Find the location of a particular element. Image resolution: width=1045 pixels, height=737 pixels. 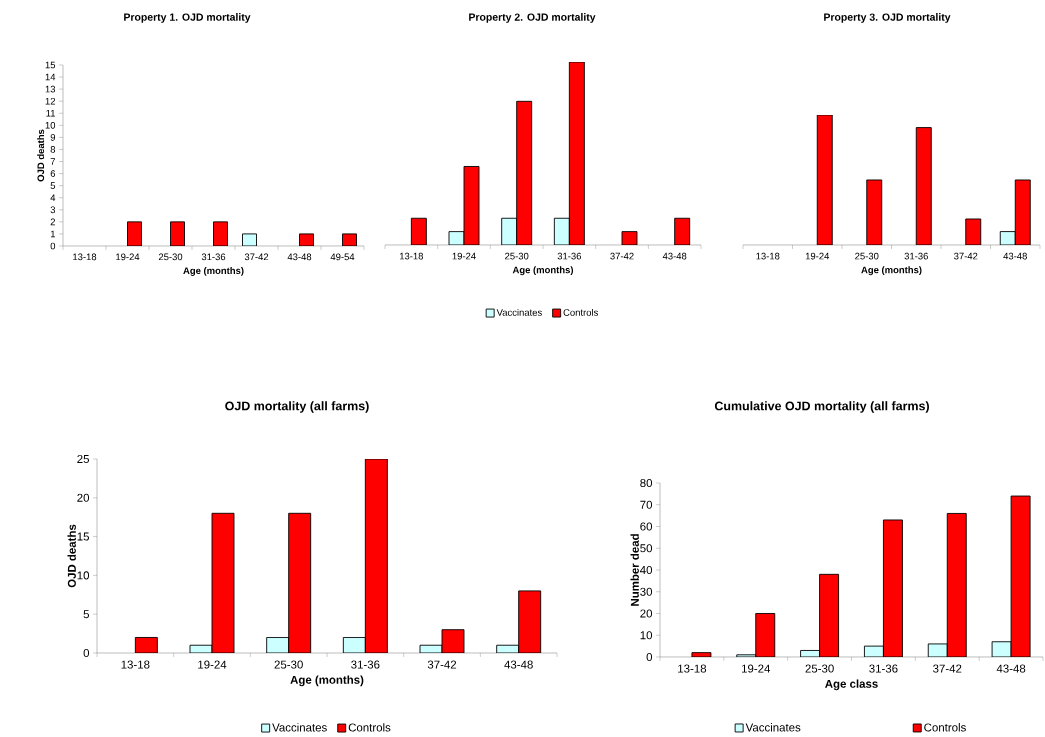

y-tick-label: 9 is located at coordinates (53, 137).